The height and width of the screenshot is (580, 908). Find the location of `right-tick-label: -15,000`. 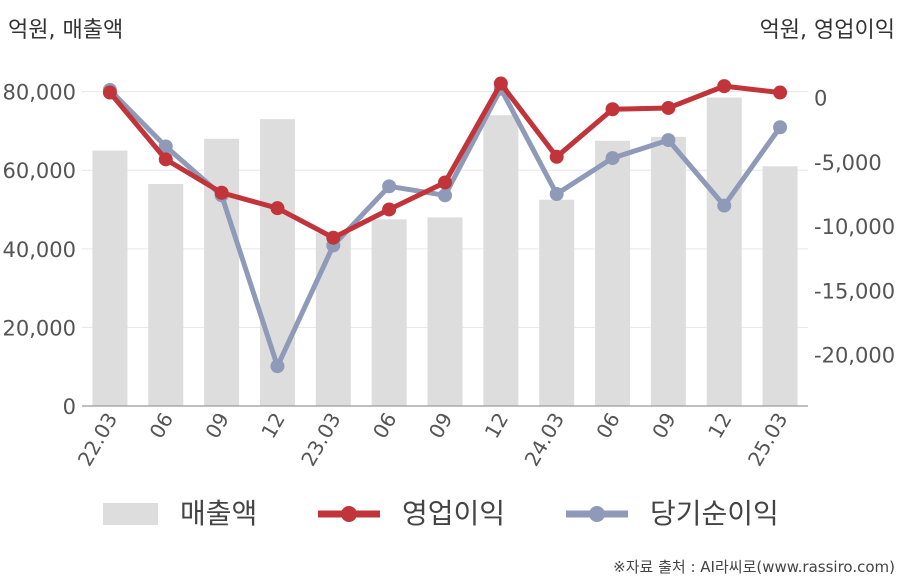

right-tick-label: -15,000 is located at coordinates (854, 291).